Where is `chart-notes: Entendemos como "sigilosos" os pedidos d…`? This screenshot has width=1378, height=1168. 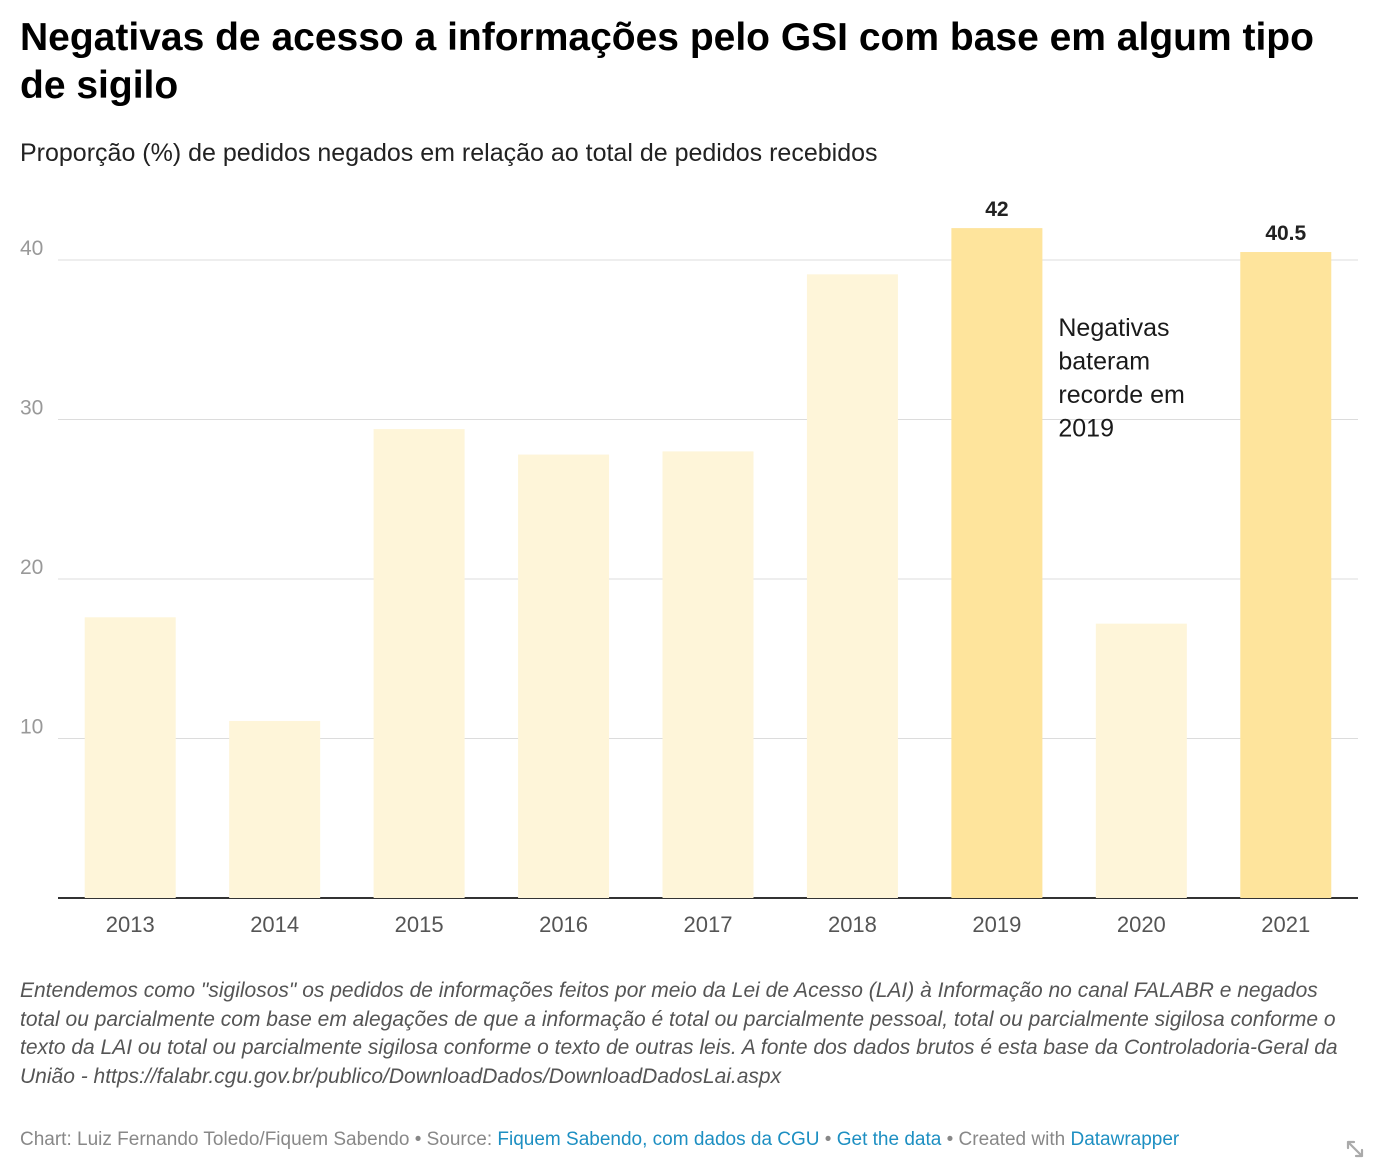
chart-notes: Entendemos como "sigilosos" os pedidos d… is located at coordinates (679, 1033).